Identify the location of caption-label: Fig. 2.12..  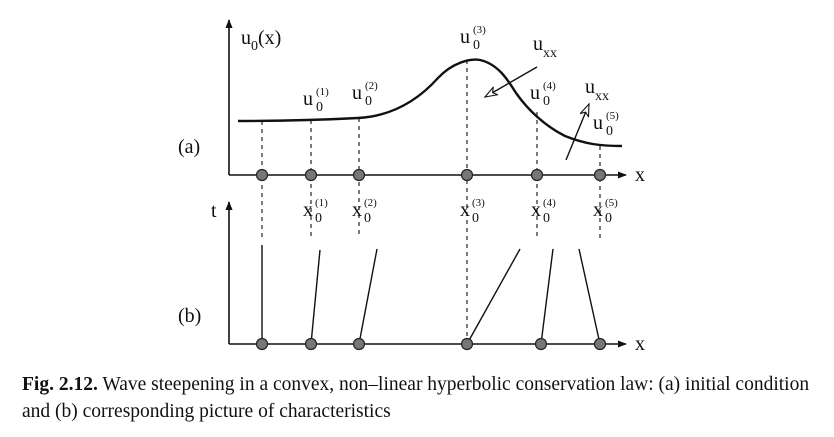
(60, 384).